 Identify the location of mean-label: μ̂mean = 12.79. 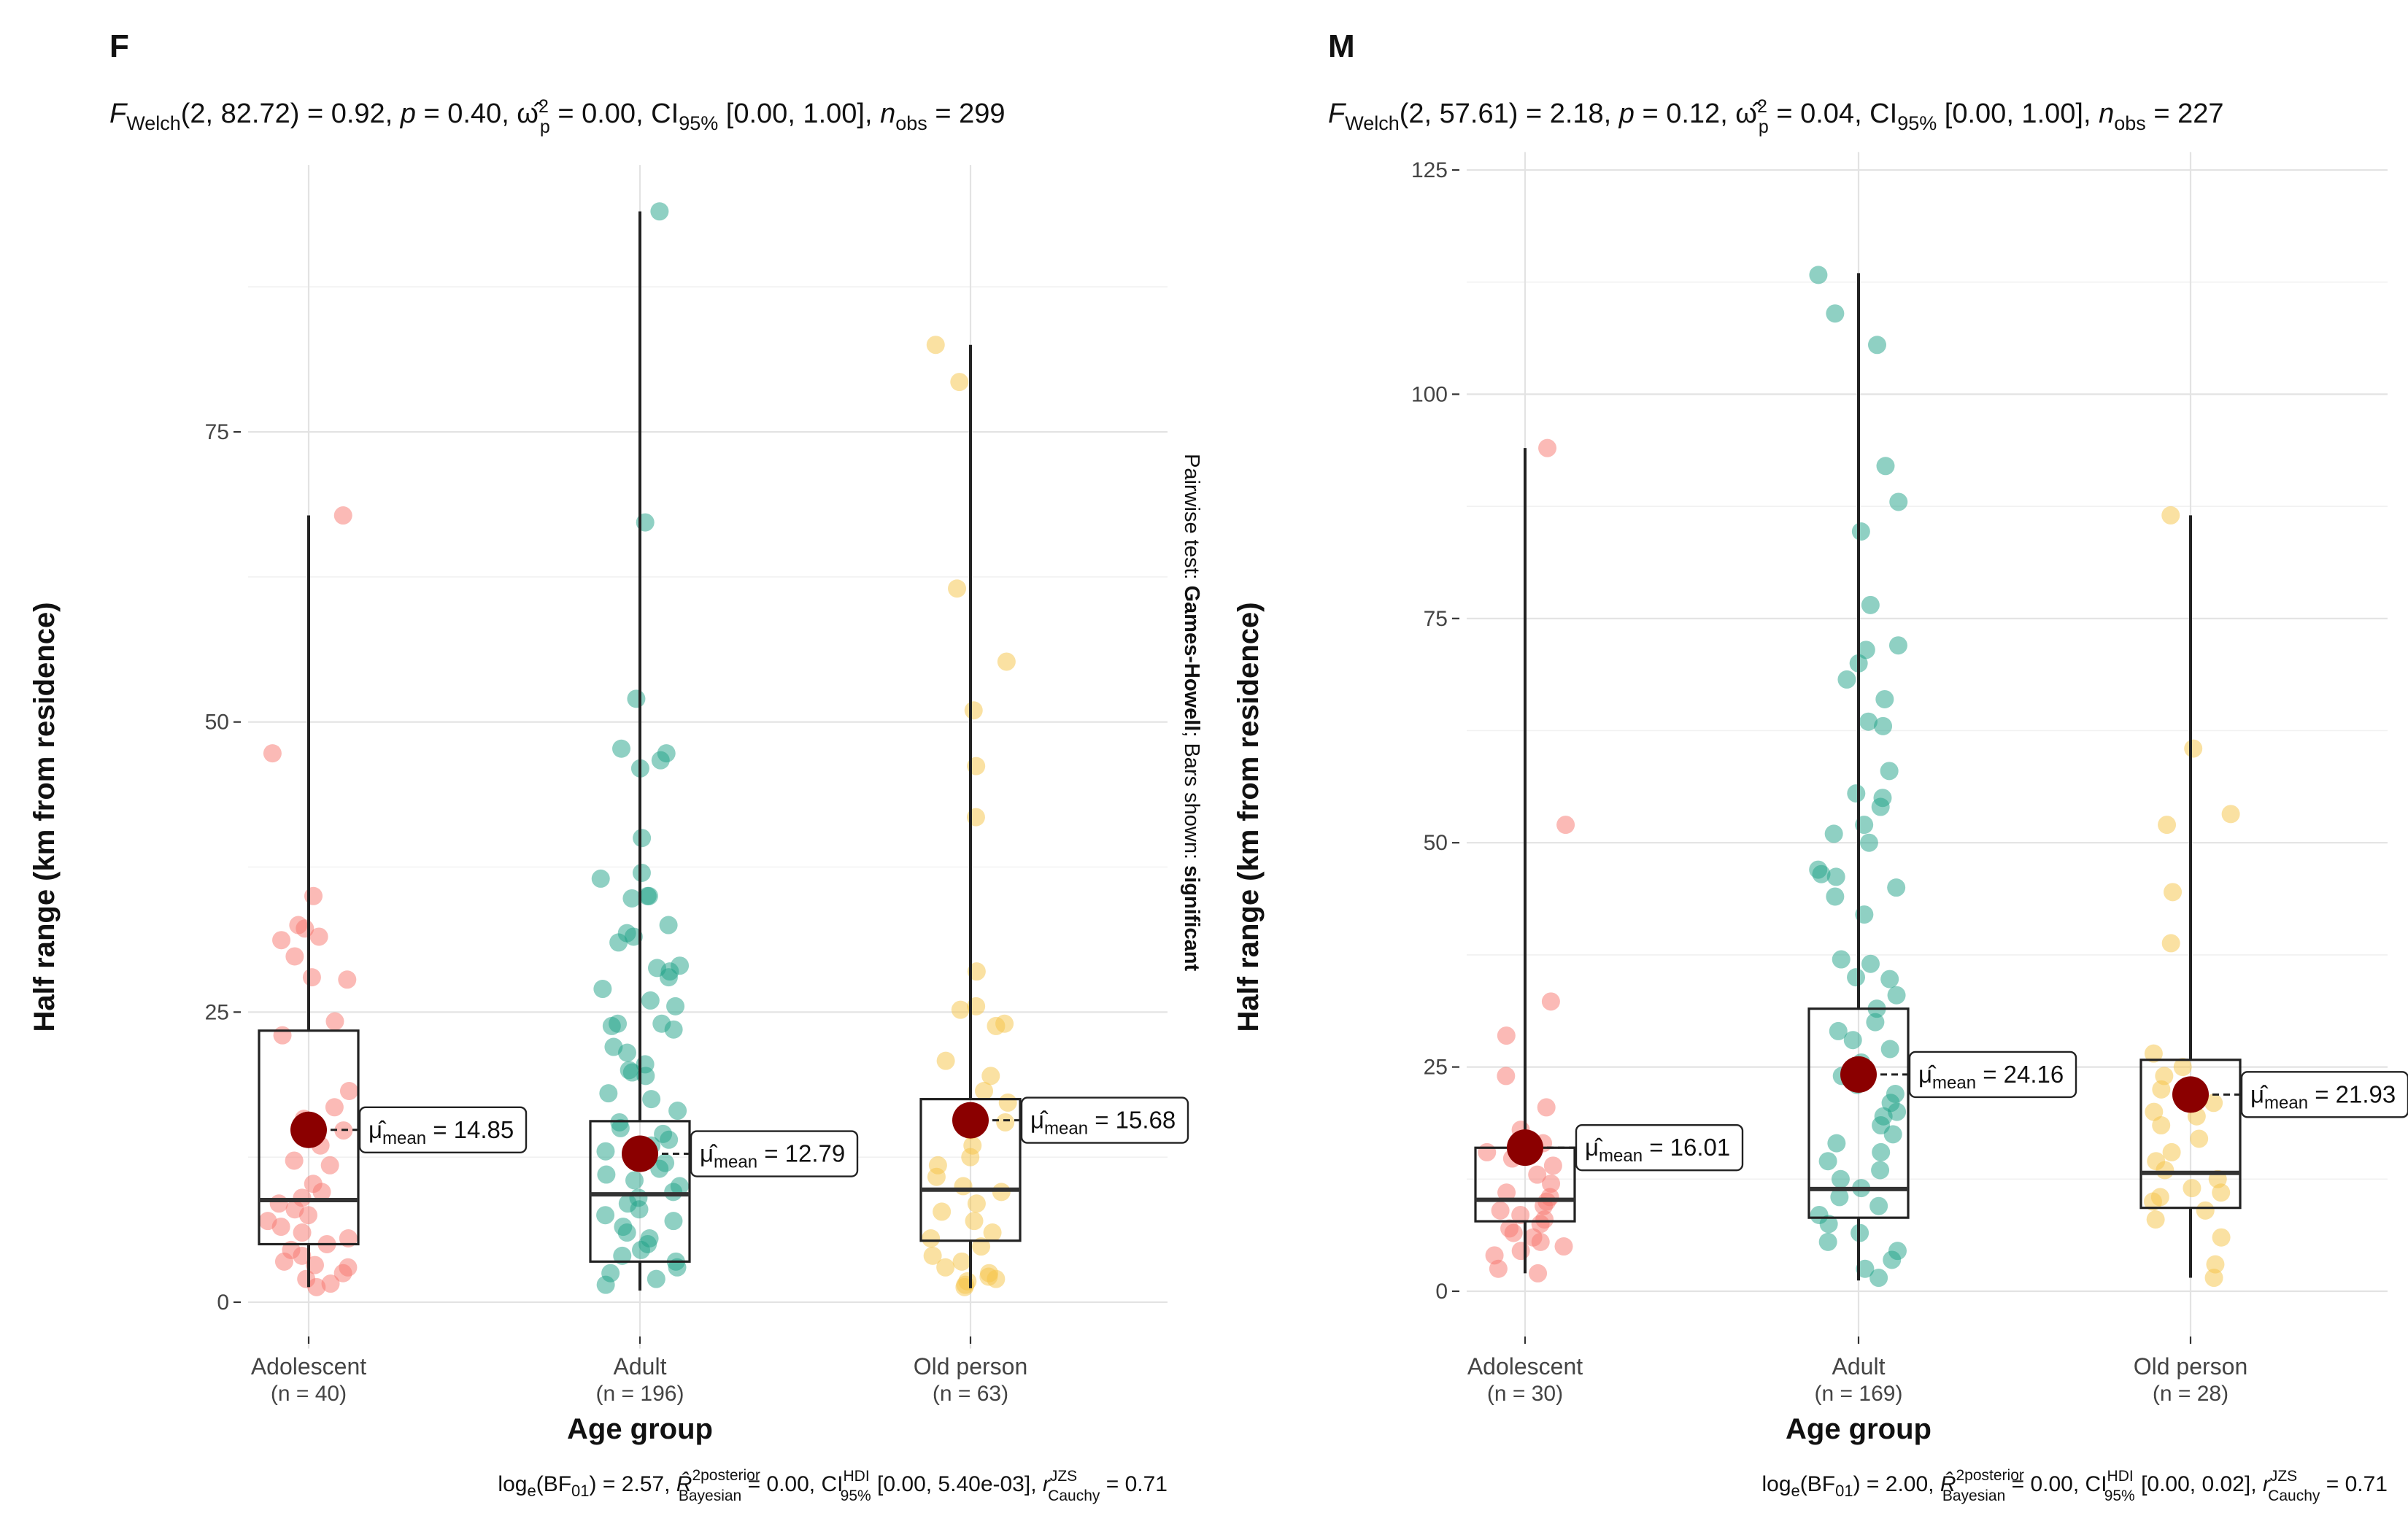
(772, 1156).